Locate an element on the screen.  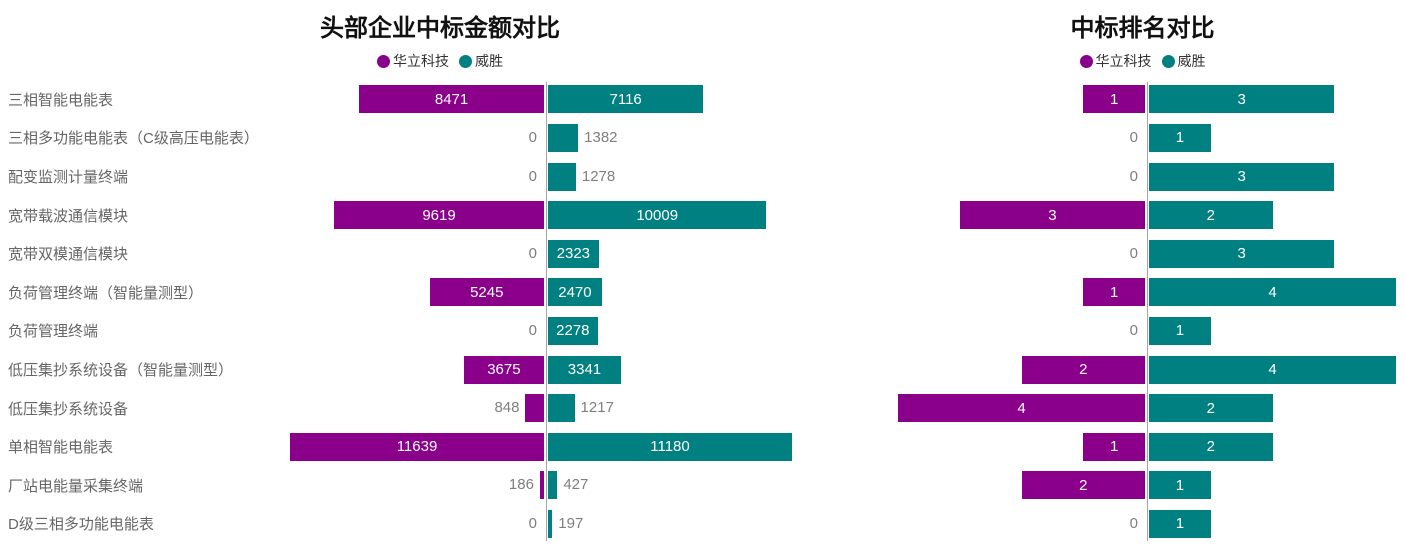
category-label: 低压集抄系统设备（智能量测型） is located at coordinates (121, 370).